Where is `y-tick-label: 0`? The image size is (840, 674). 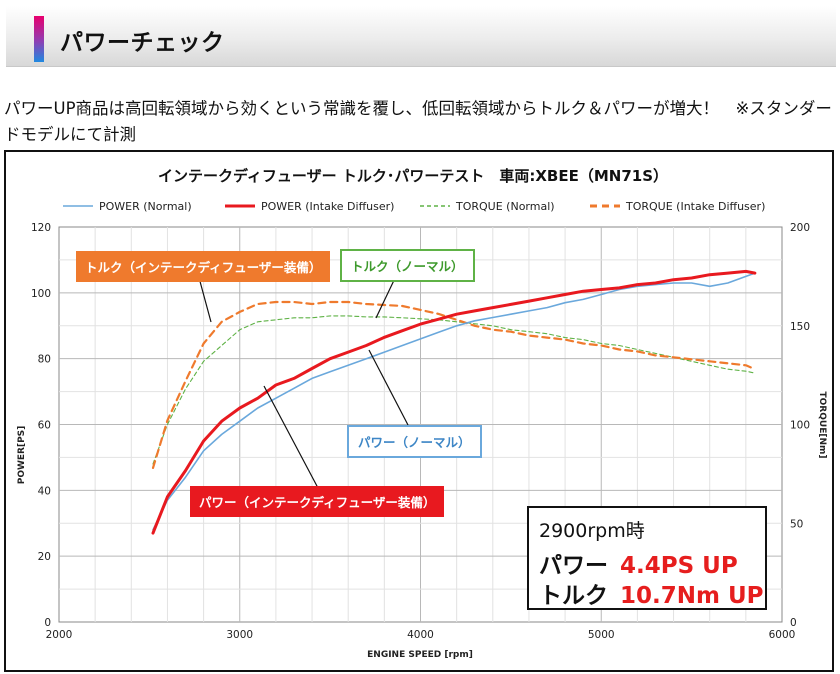
y-tick-label: 0 is located at coordinates (47, 623).